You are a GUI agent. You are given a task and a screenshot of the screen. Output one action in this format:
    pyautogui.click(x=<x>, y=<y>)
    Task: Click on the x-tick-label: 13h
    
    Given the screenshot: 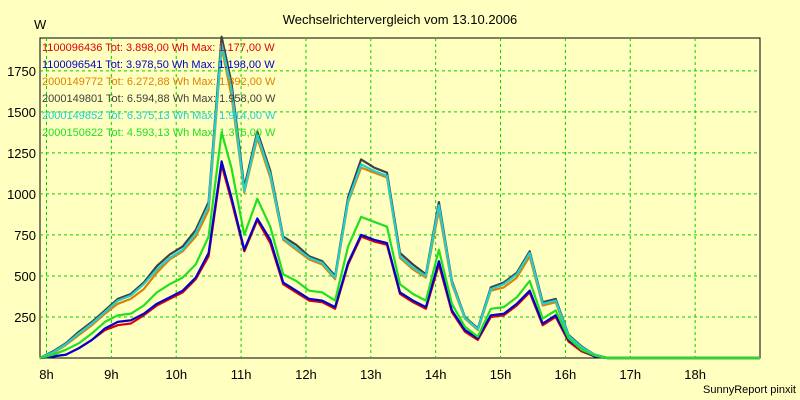 What is the action you would take?
    pyautogui.click(x=371, y=374)
    